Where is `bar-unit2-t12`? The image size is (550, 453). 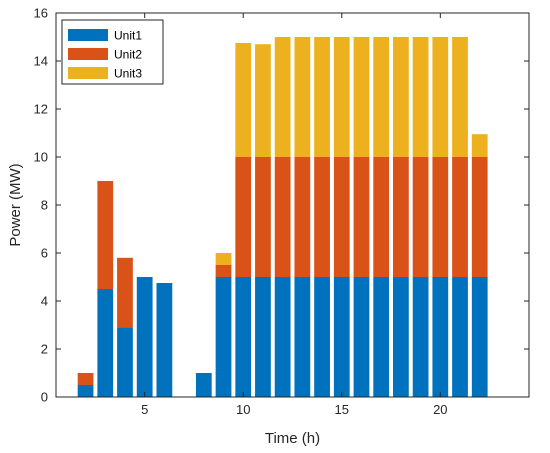
bar-unit2-t12 is located at coordinates (282, 217).